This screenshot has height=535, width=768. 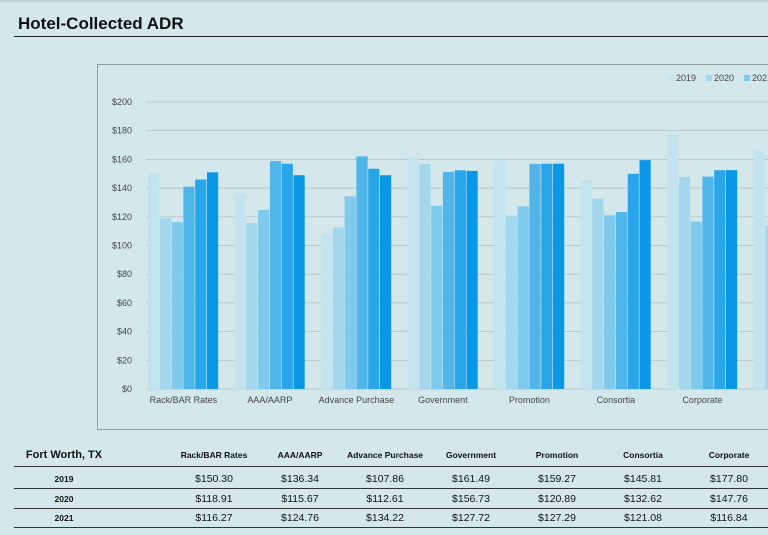 I want to click on table-cell: $115.67, so click(x=300, y=498).